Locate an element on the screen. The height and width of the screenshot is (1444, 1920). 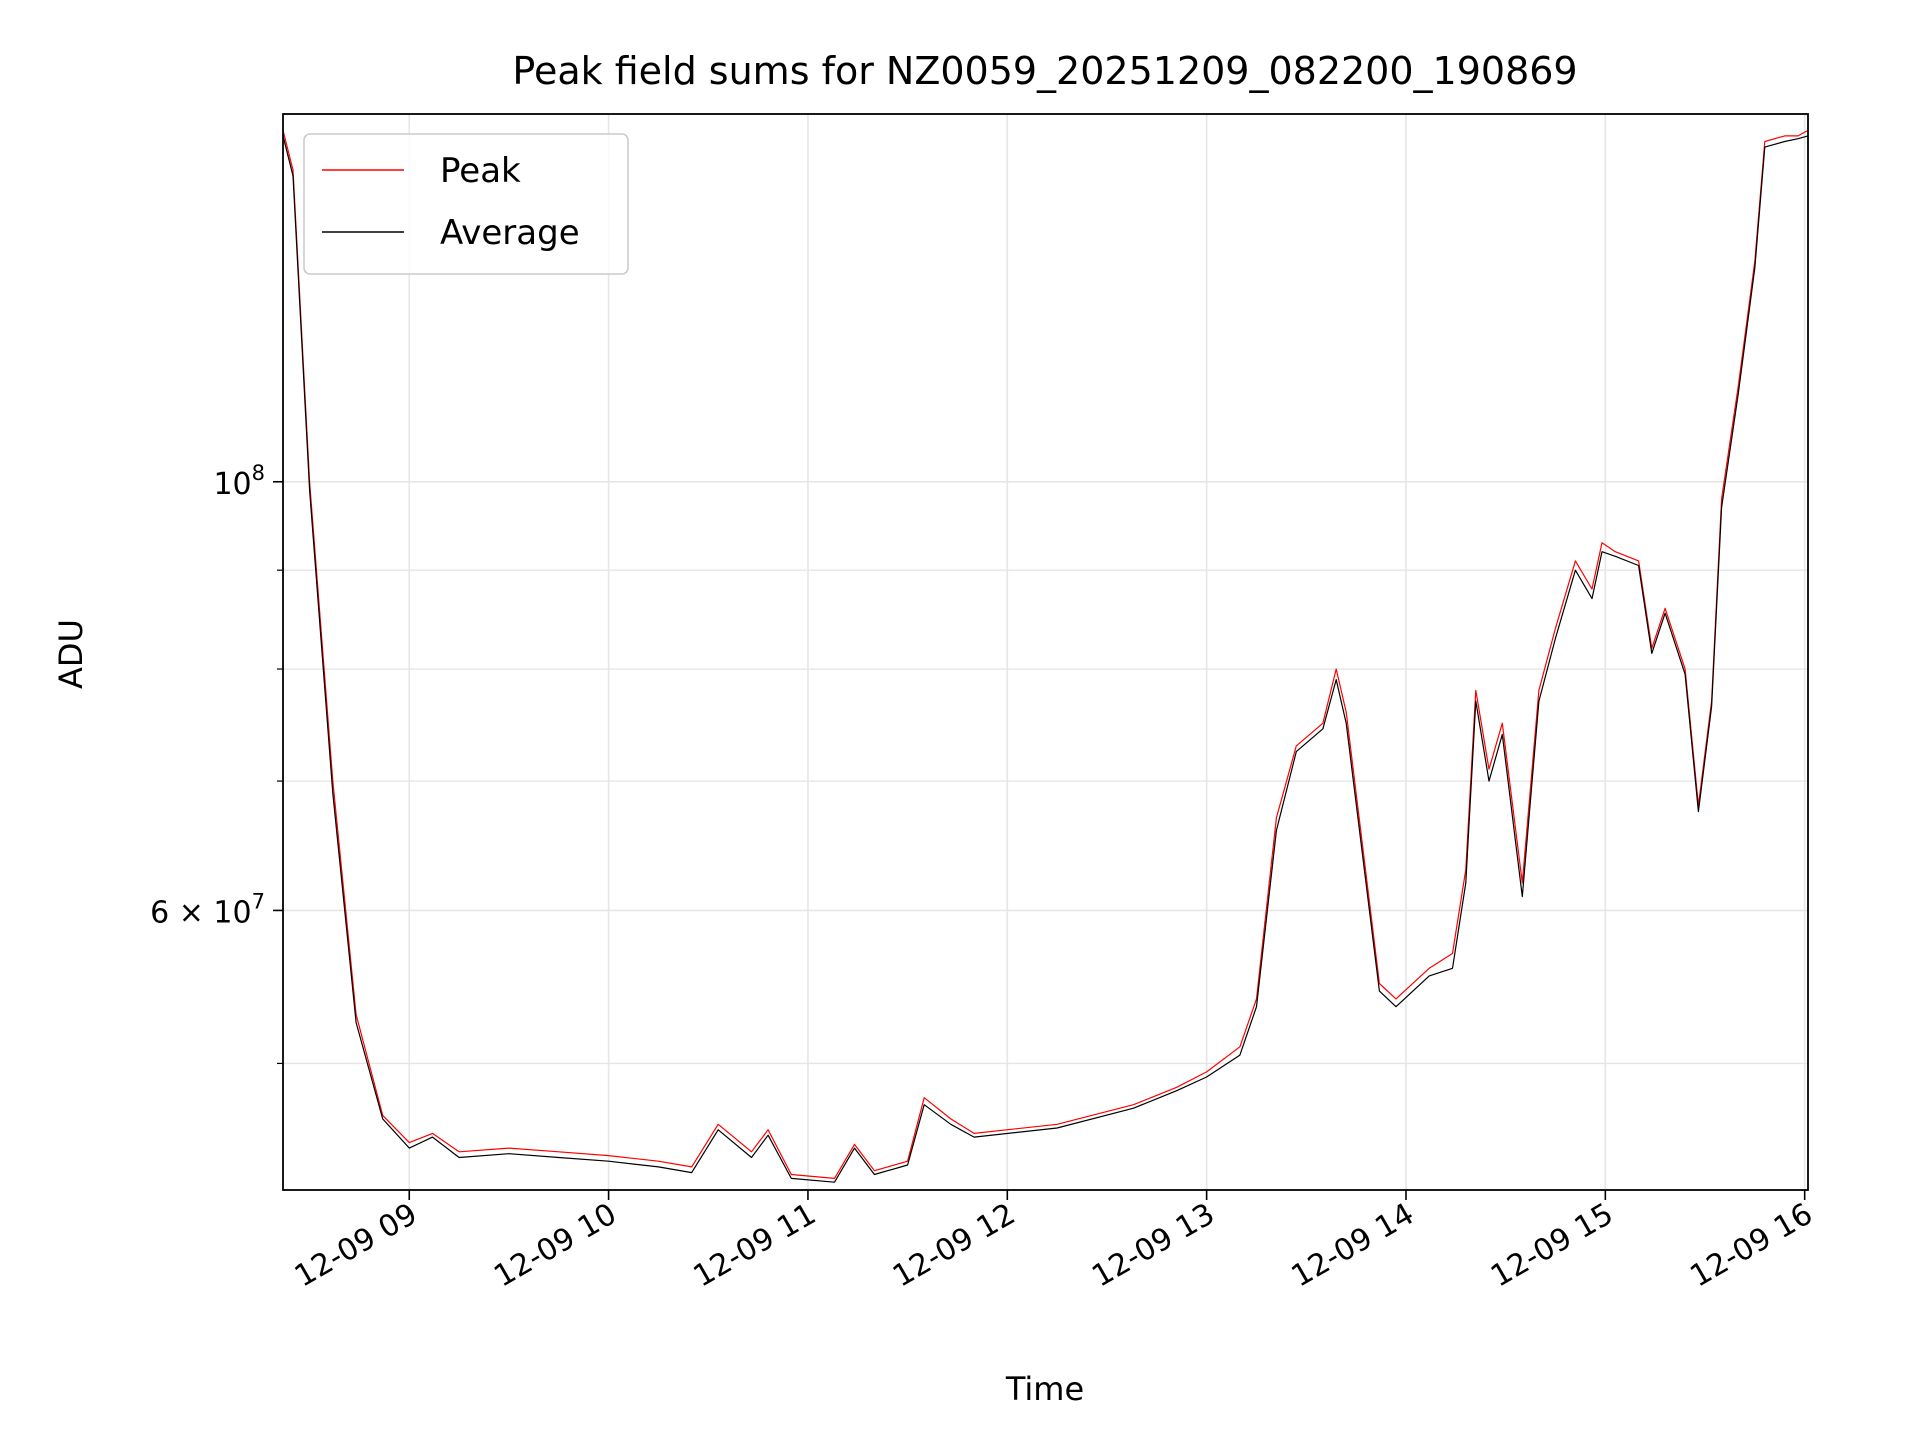
legend-box is located at coordinates (466, 204).